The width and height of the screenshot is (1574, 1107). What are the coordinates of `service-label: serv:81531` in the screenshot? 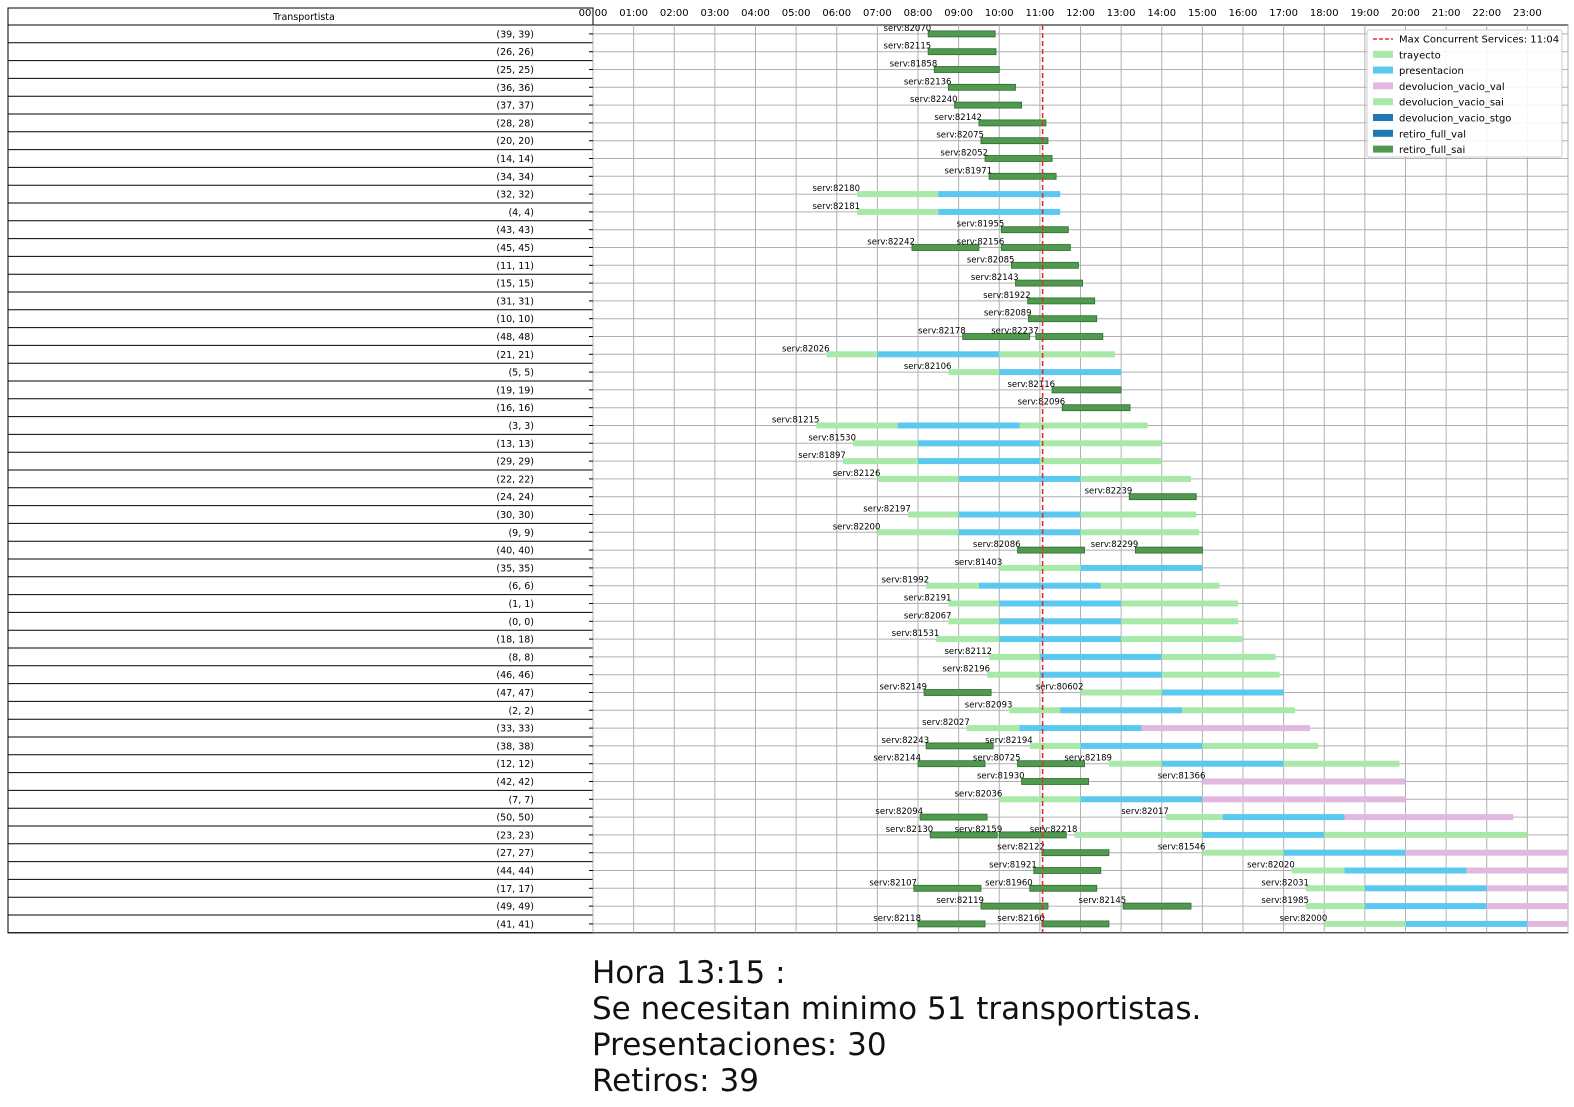 It's located at (916, 634).